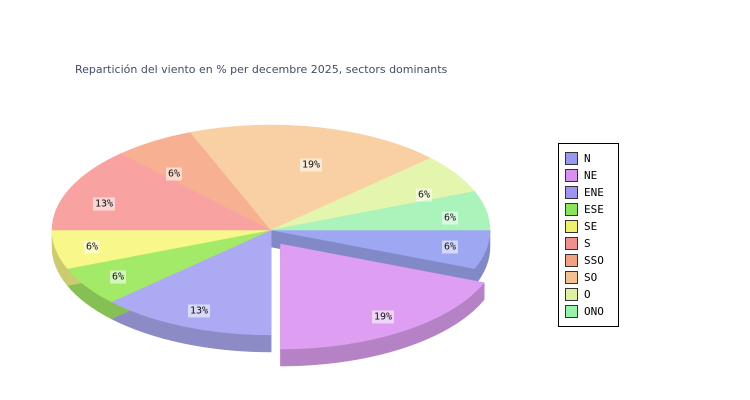 The width and height of the screenshot is (750, 400). I want to click on legend-item-S: S, so click(591, 243).